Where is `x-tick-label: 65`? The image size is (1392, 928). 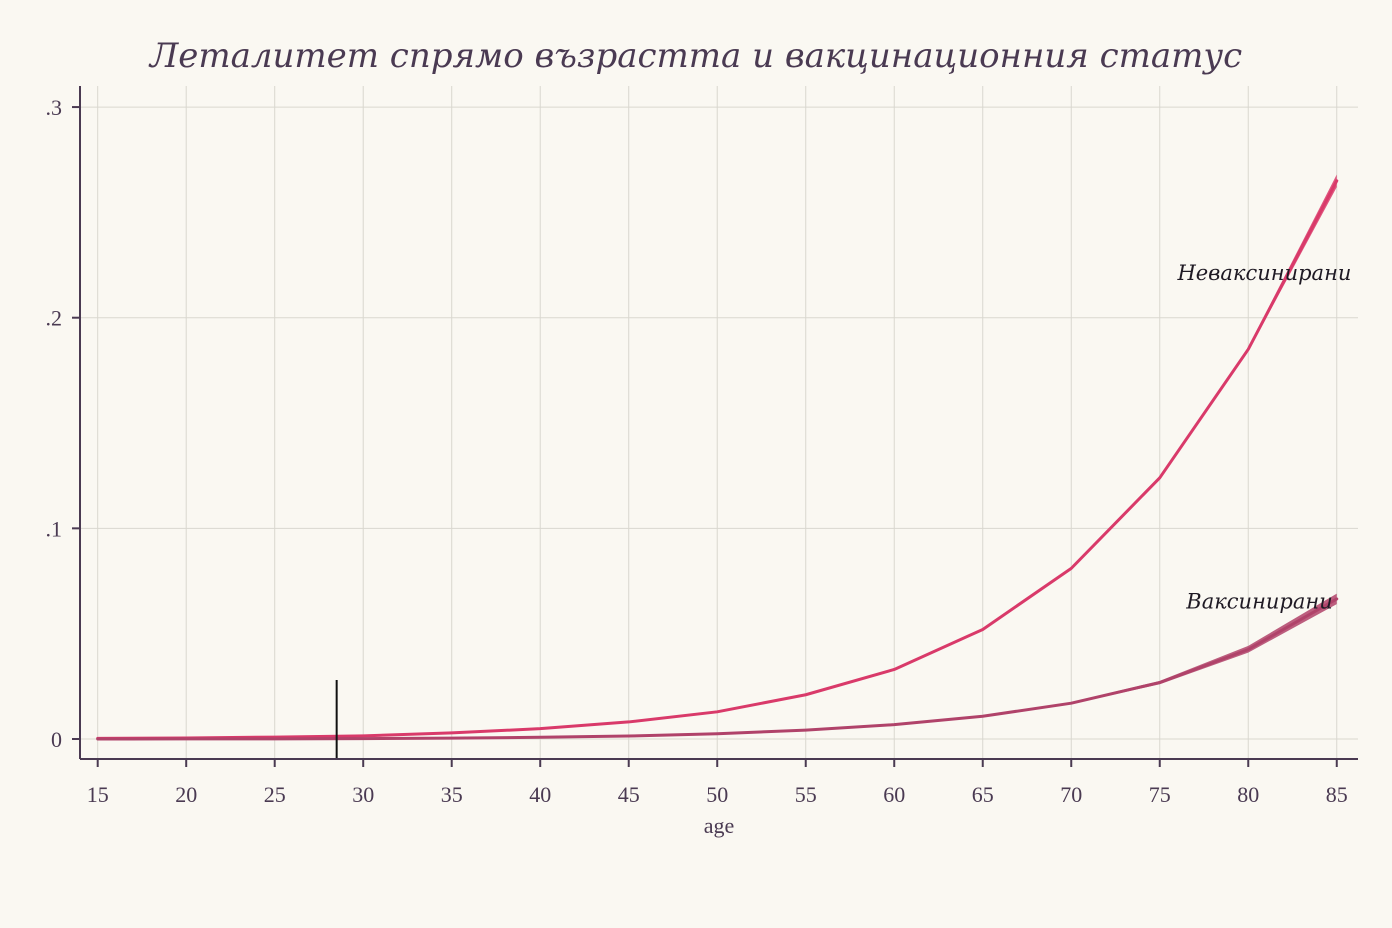
x-tick-label: 65 is located at coordinates (983, 794).